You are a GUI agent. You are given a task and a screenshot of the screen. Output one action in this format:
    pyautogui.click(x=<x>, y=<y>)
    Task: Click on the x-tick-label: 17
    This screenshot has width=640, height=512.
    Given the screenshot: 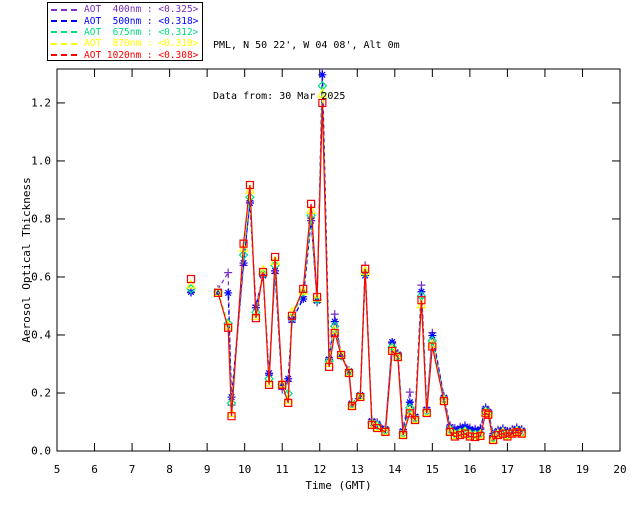 What is the action you would take?
    pyautogui.click(x=507, y=469)
    